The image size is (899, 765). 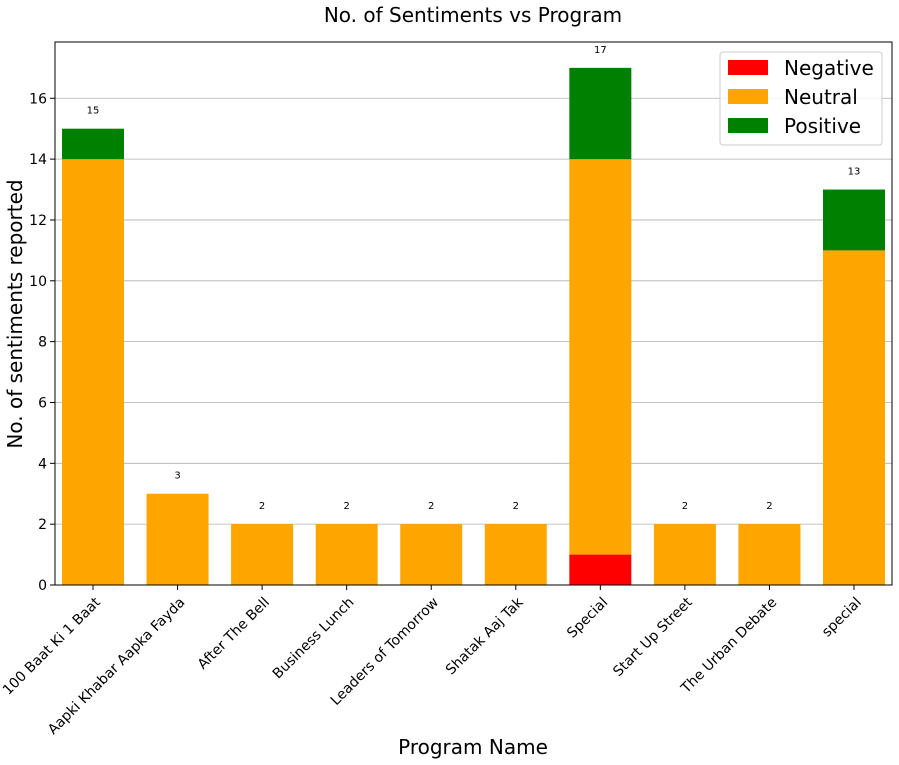 What do you see at coordinates (748, 96) in the screenshot?
I see `legend-swatch-neutral` at bounding box center [748, 96].